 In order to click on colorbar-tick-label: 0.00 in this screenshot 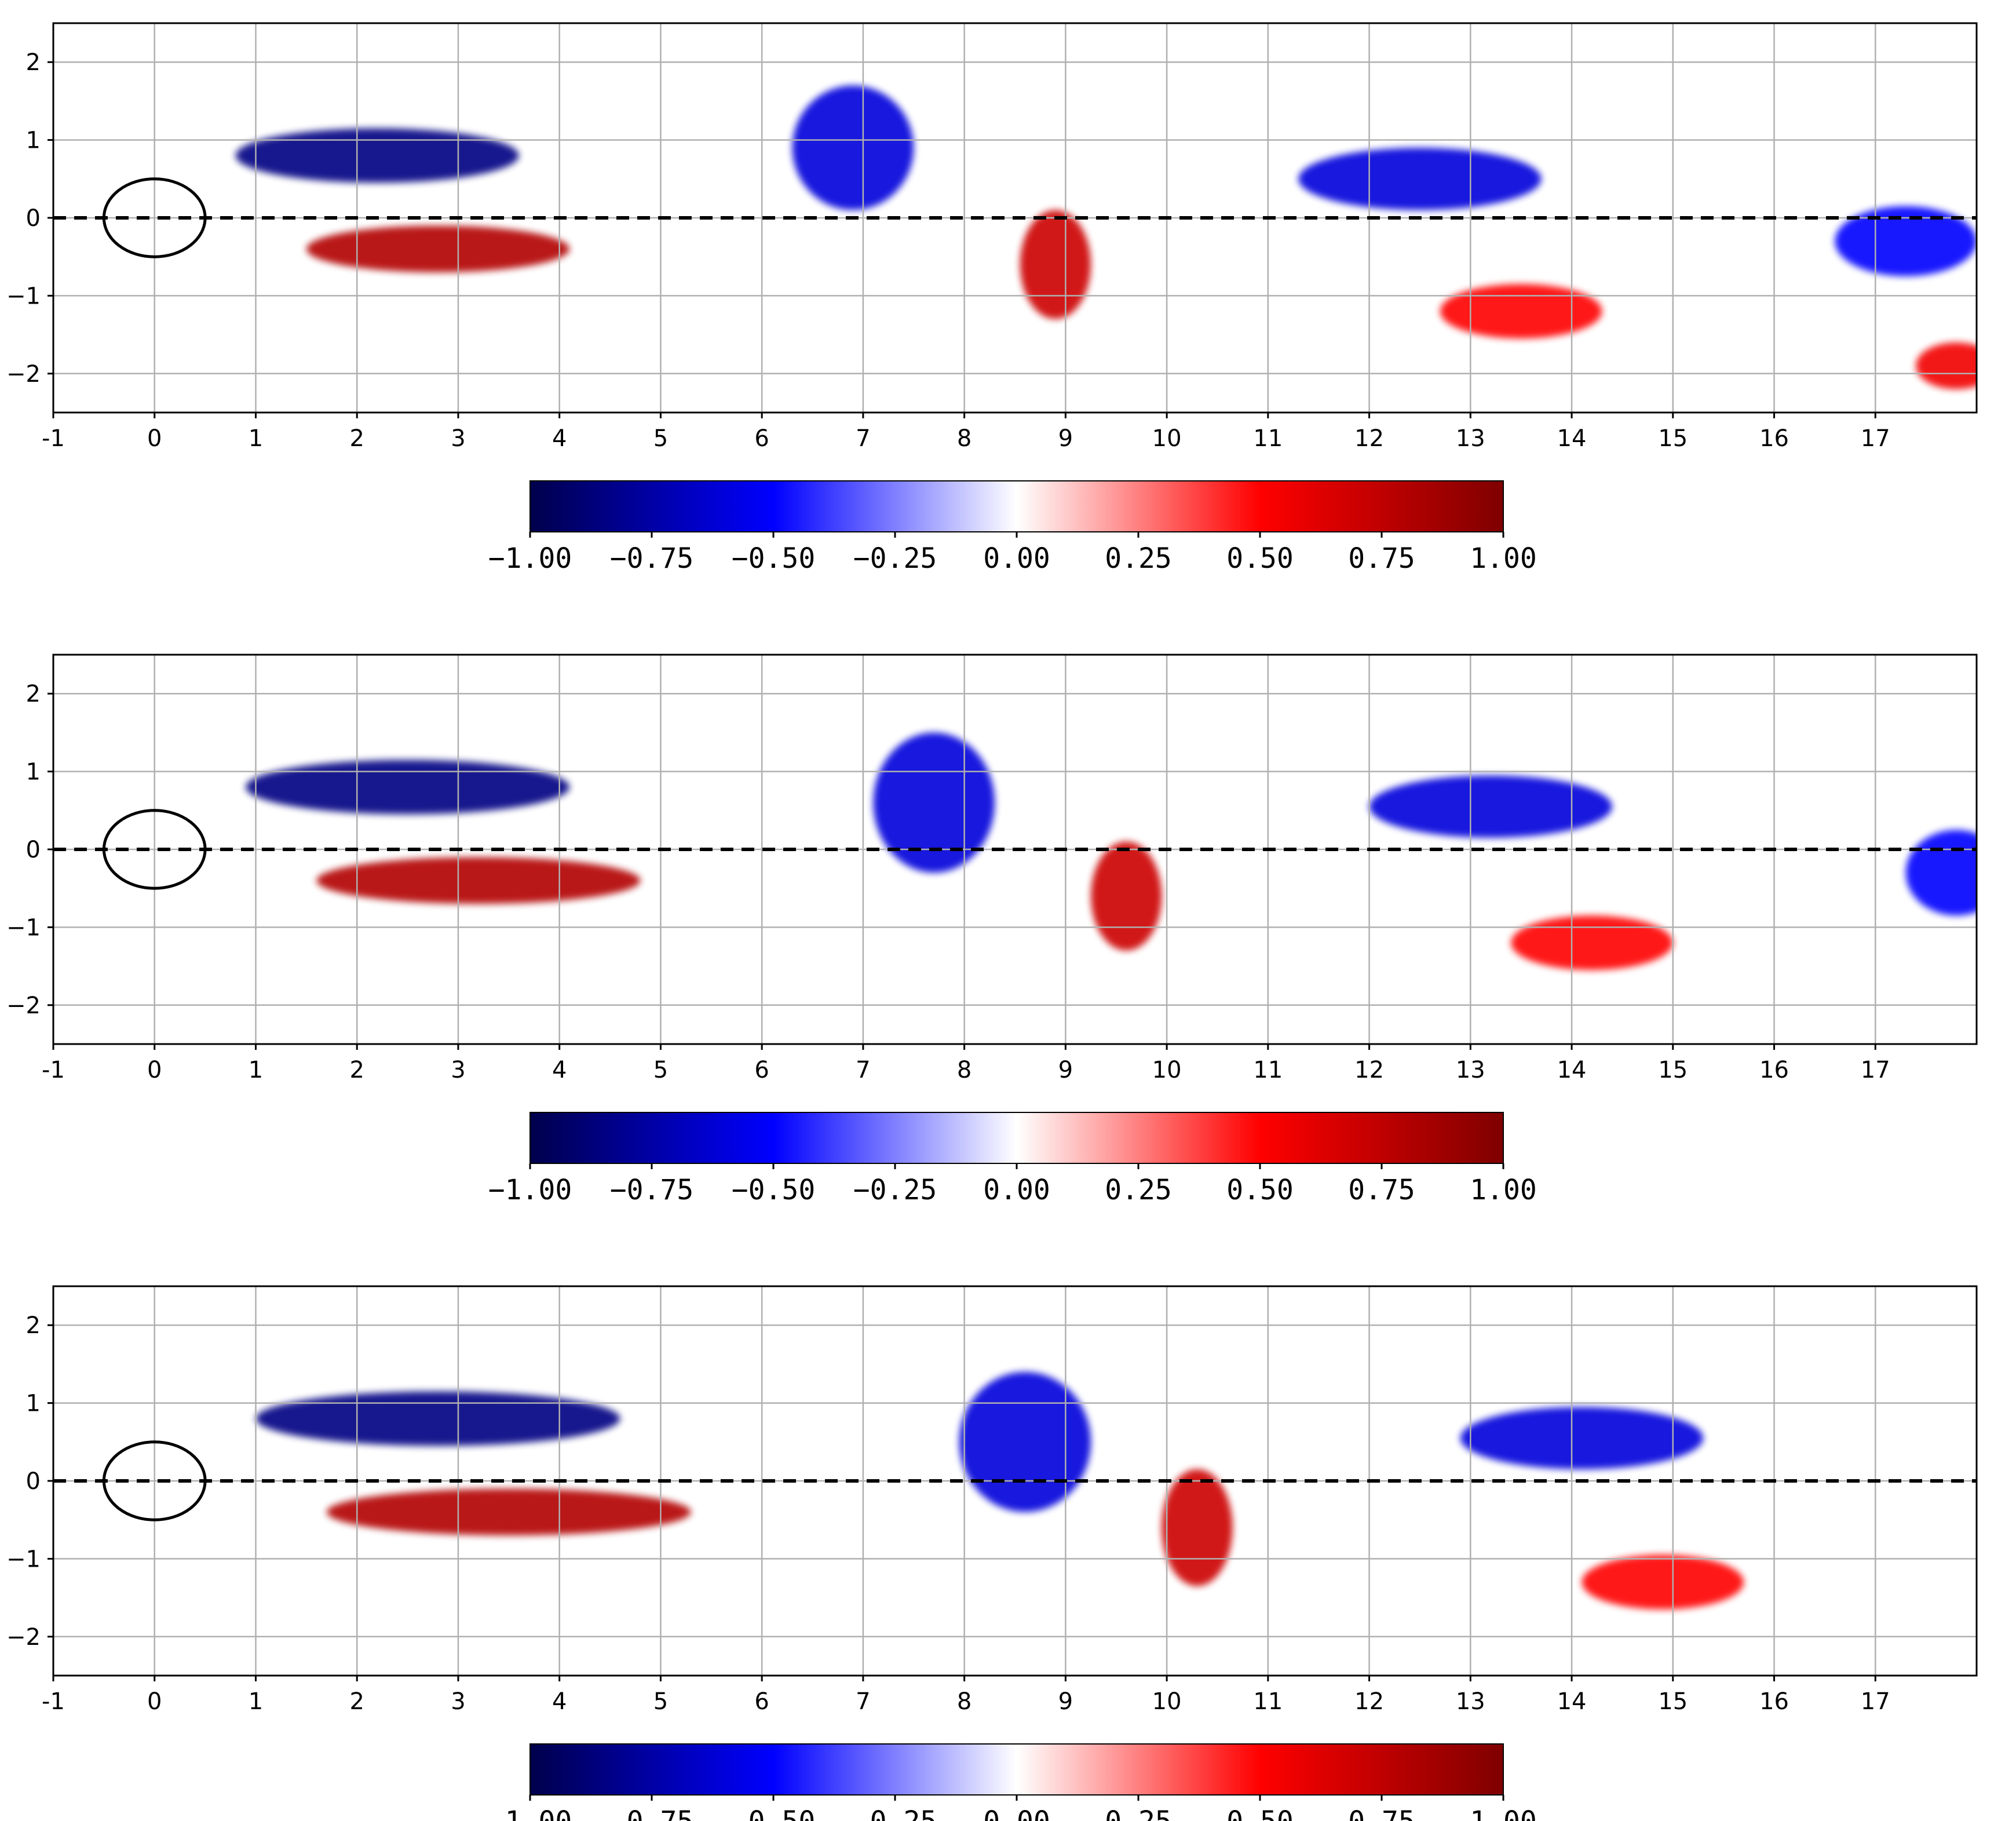, I will do `click(1017, 1813)`.